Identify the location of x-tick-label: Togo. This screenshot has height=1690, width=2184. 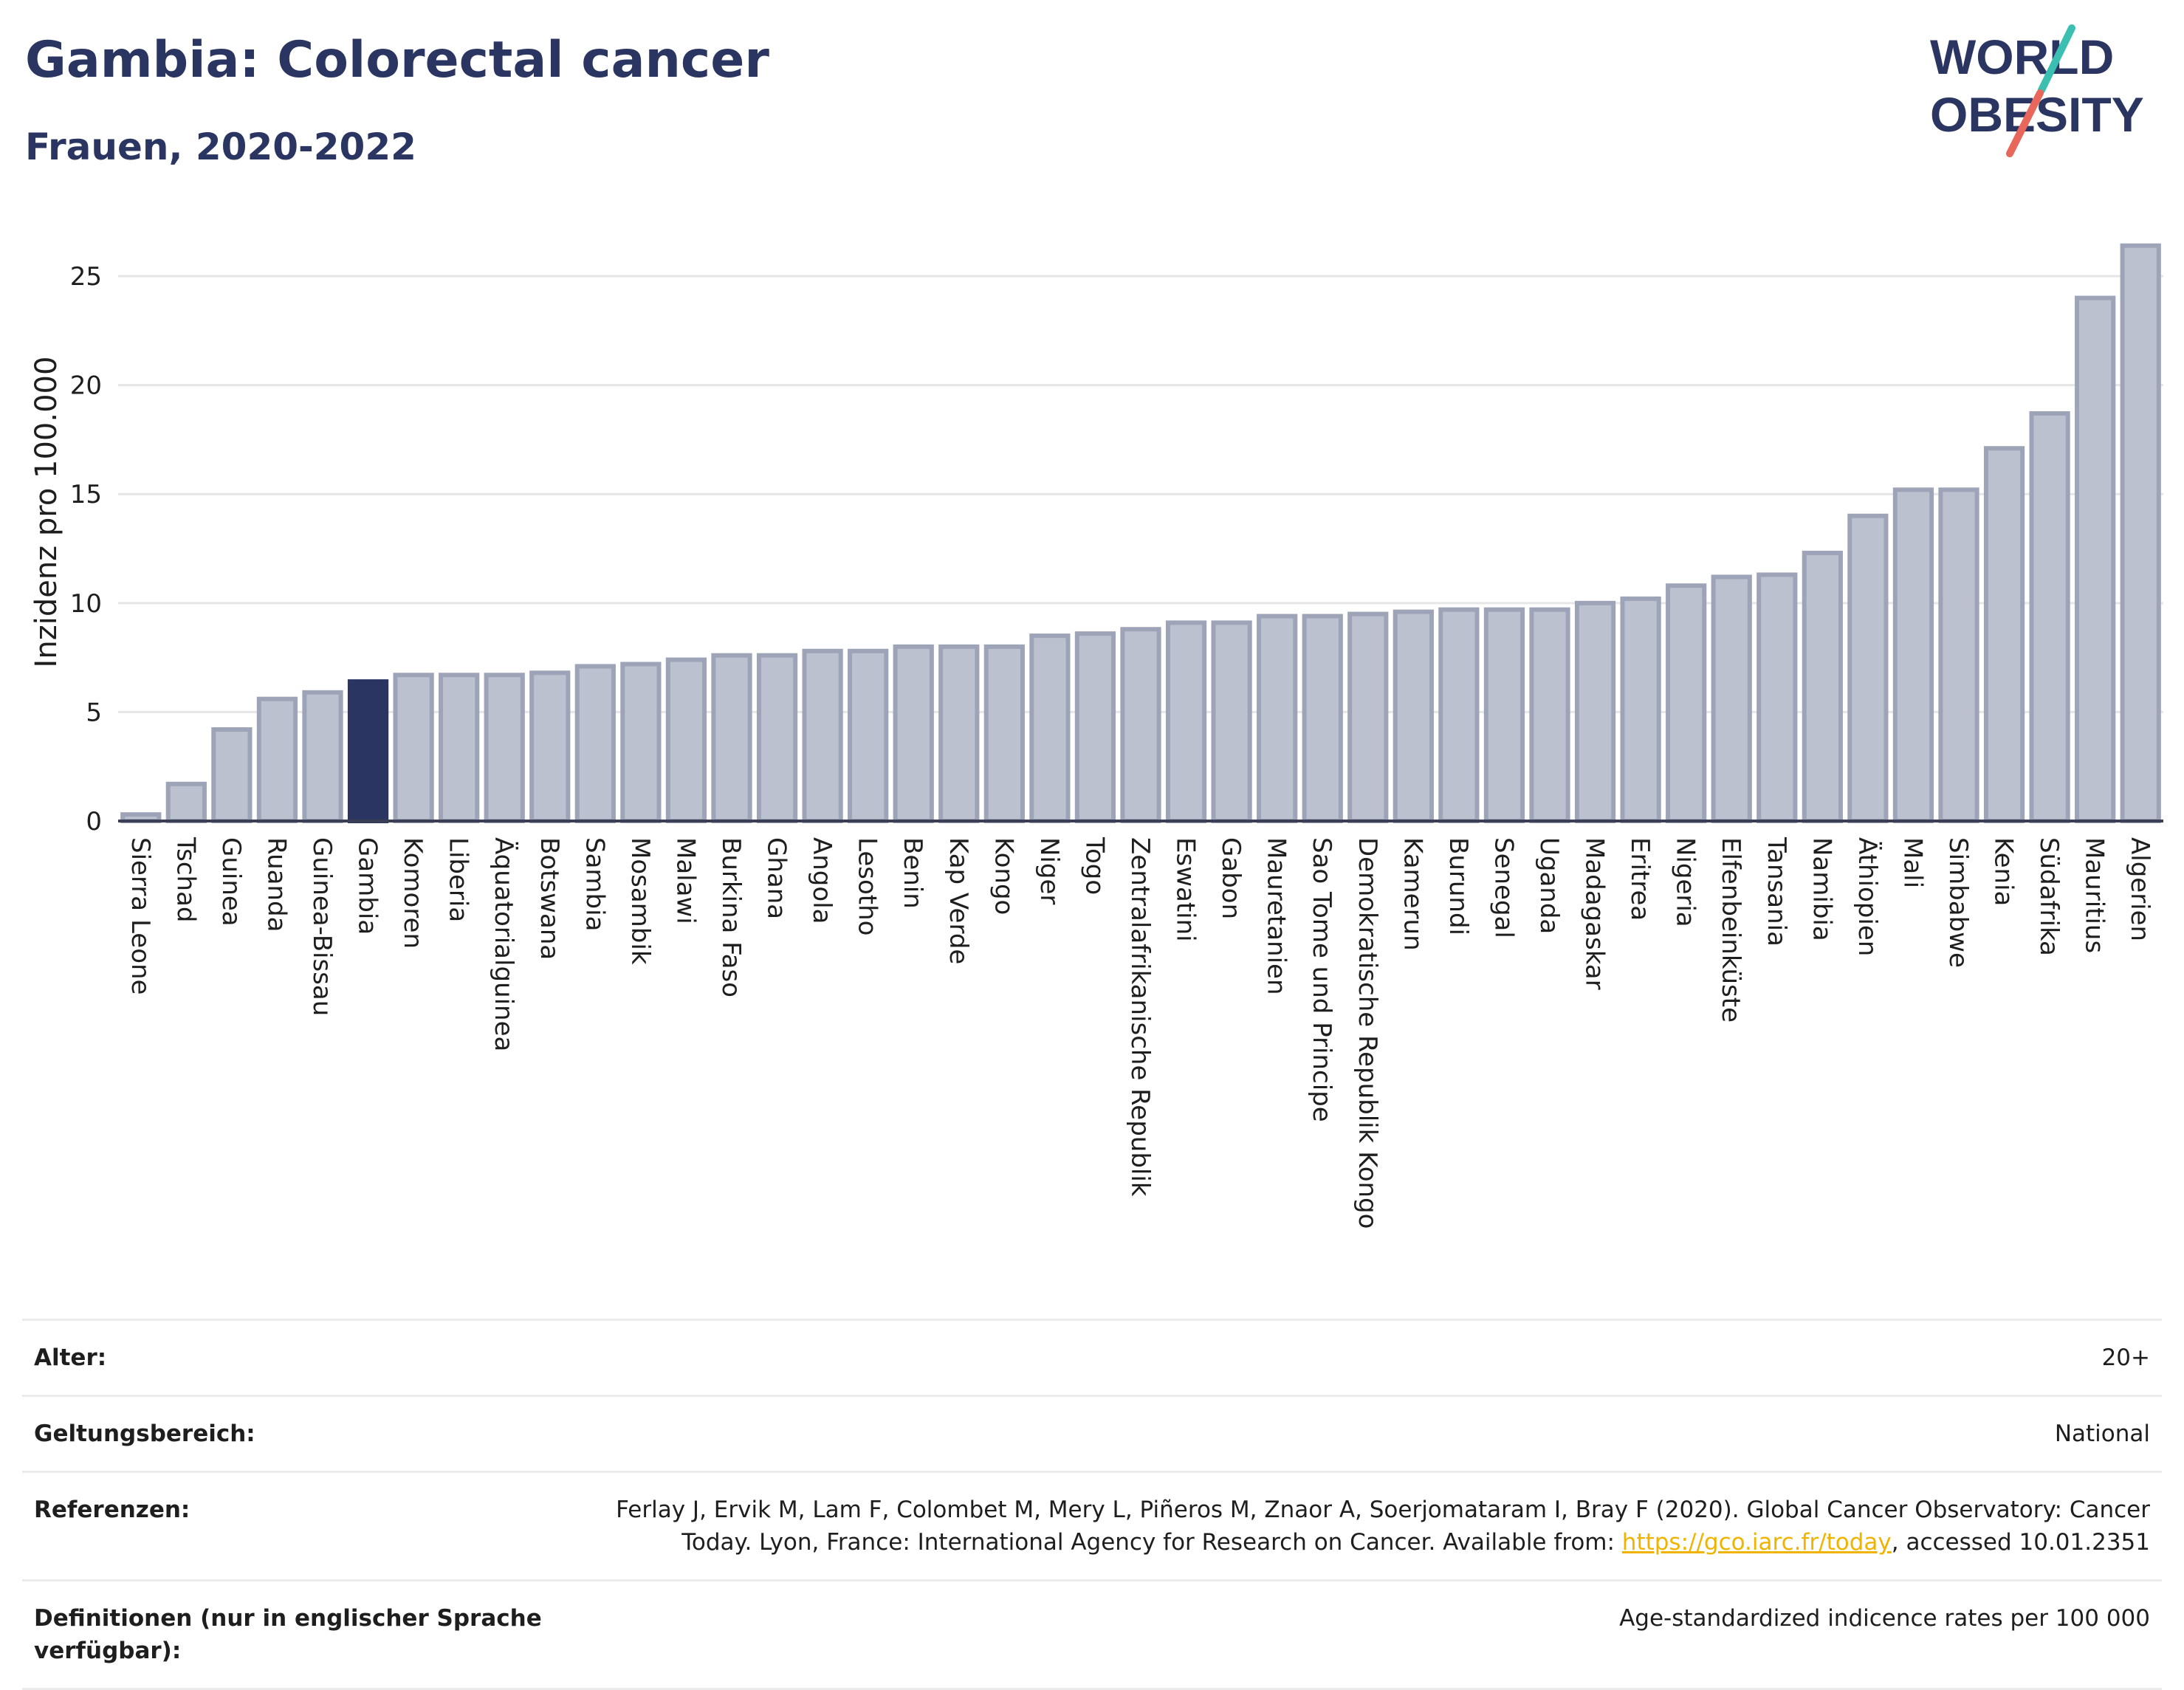
(1094, 866).